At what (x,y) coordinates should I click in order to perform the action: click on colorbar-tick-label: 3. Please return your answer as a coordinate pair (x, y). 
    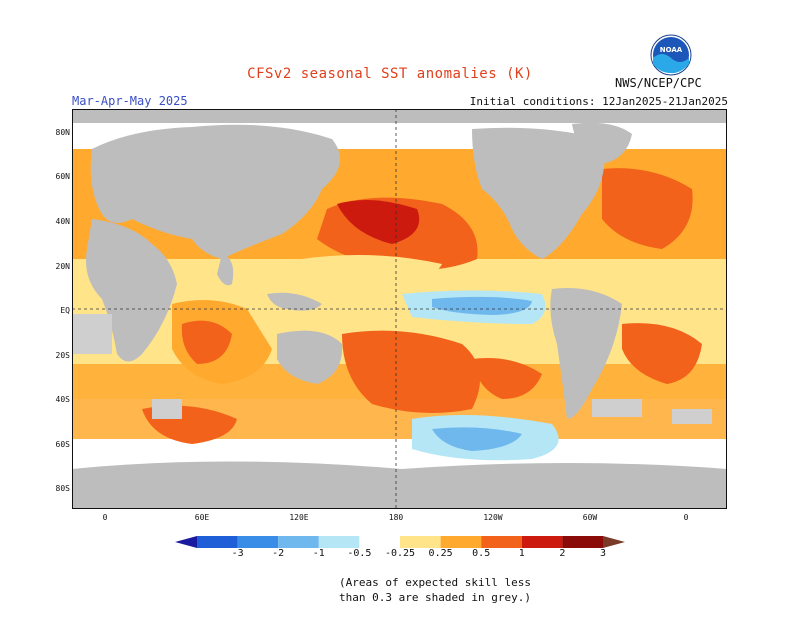
    Looking at the image, I should click on (603, 553).